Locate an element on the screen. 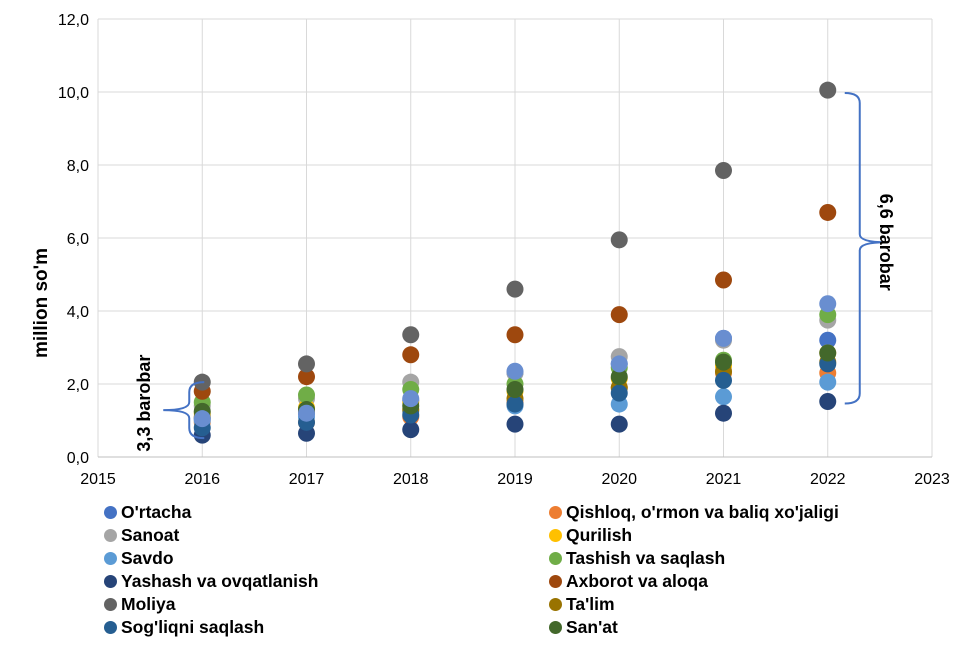 The image size is (974, 653). x-tick-label: 2016 is located at coordinates (202, 479).